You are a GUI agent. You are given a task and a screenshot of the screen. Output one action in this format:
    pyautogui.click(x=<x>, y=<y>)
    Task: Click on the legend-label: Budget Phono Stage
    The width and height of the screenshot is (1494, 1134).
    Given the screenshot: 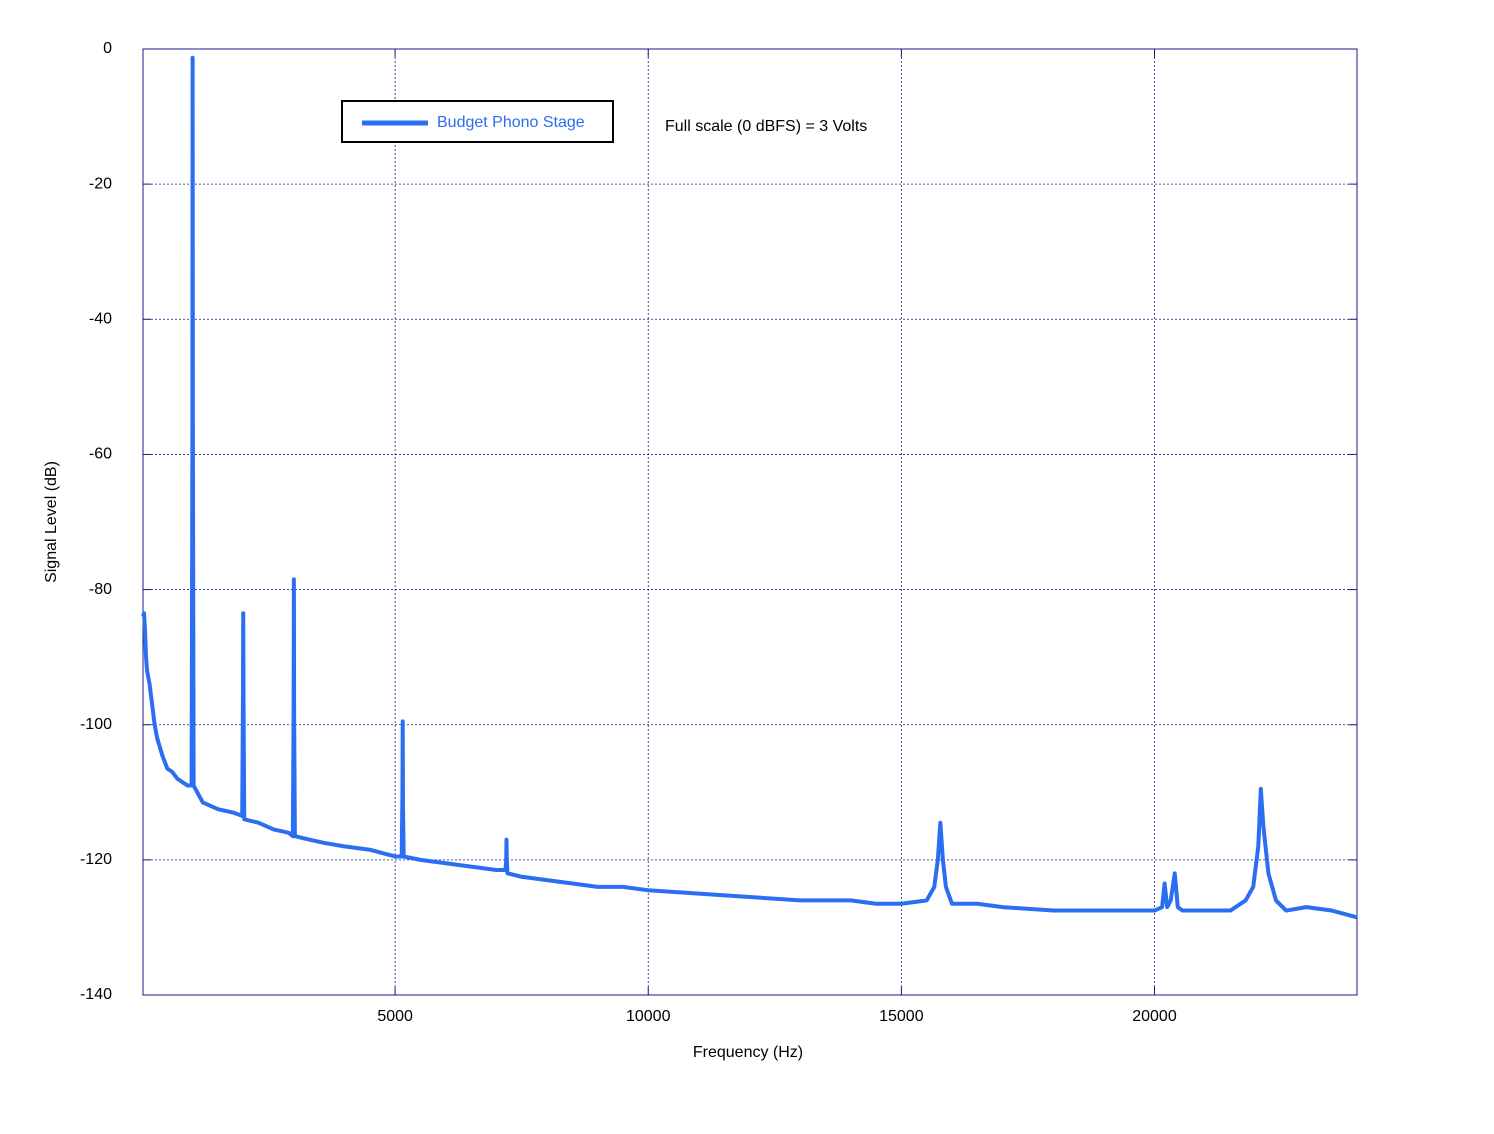 What is the action you would take?
    pyautogui.click(x=511, y=122)
    